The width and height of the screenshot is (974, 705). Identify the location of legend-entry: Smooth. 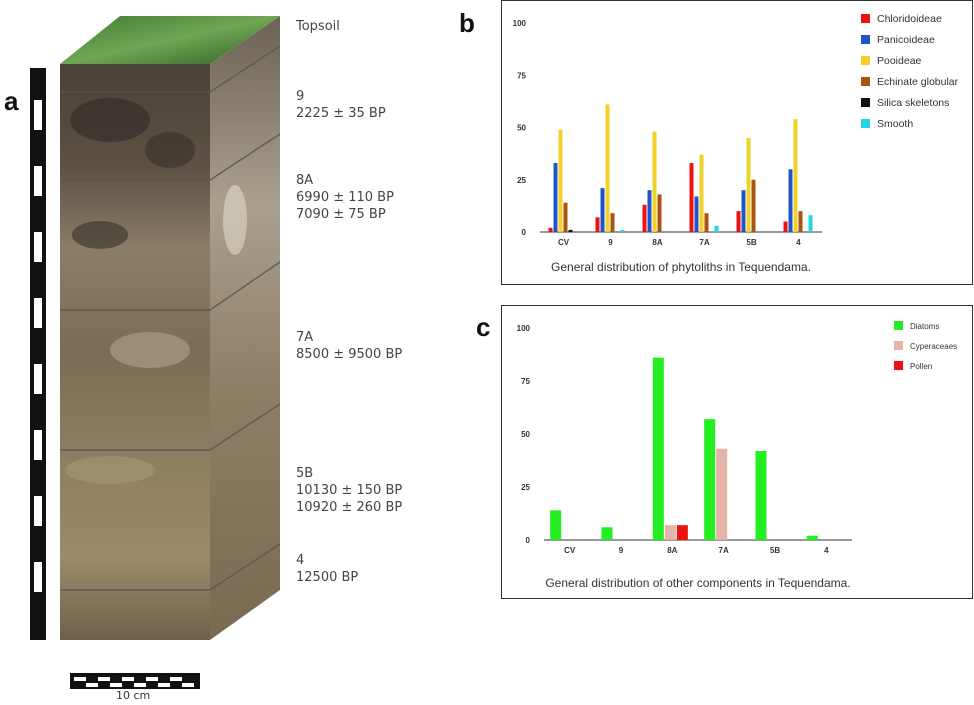
(895, 124).